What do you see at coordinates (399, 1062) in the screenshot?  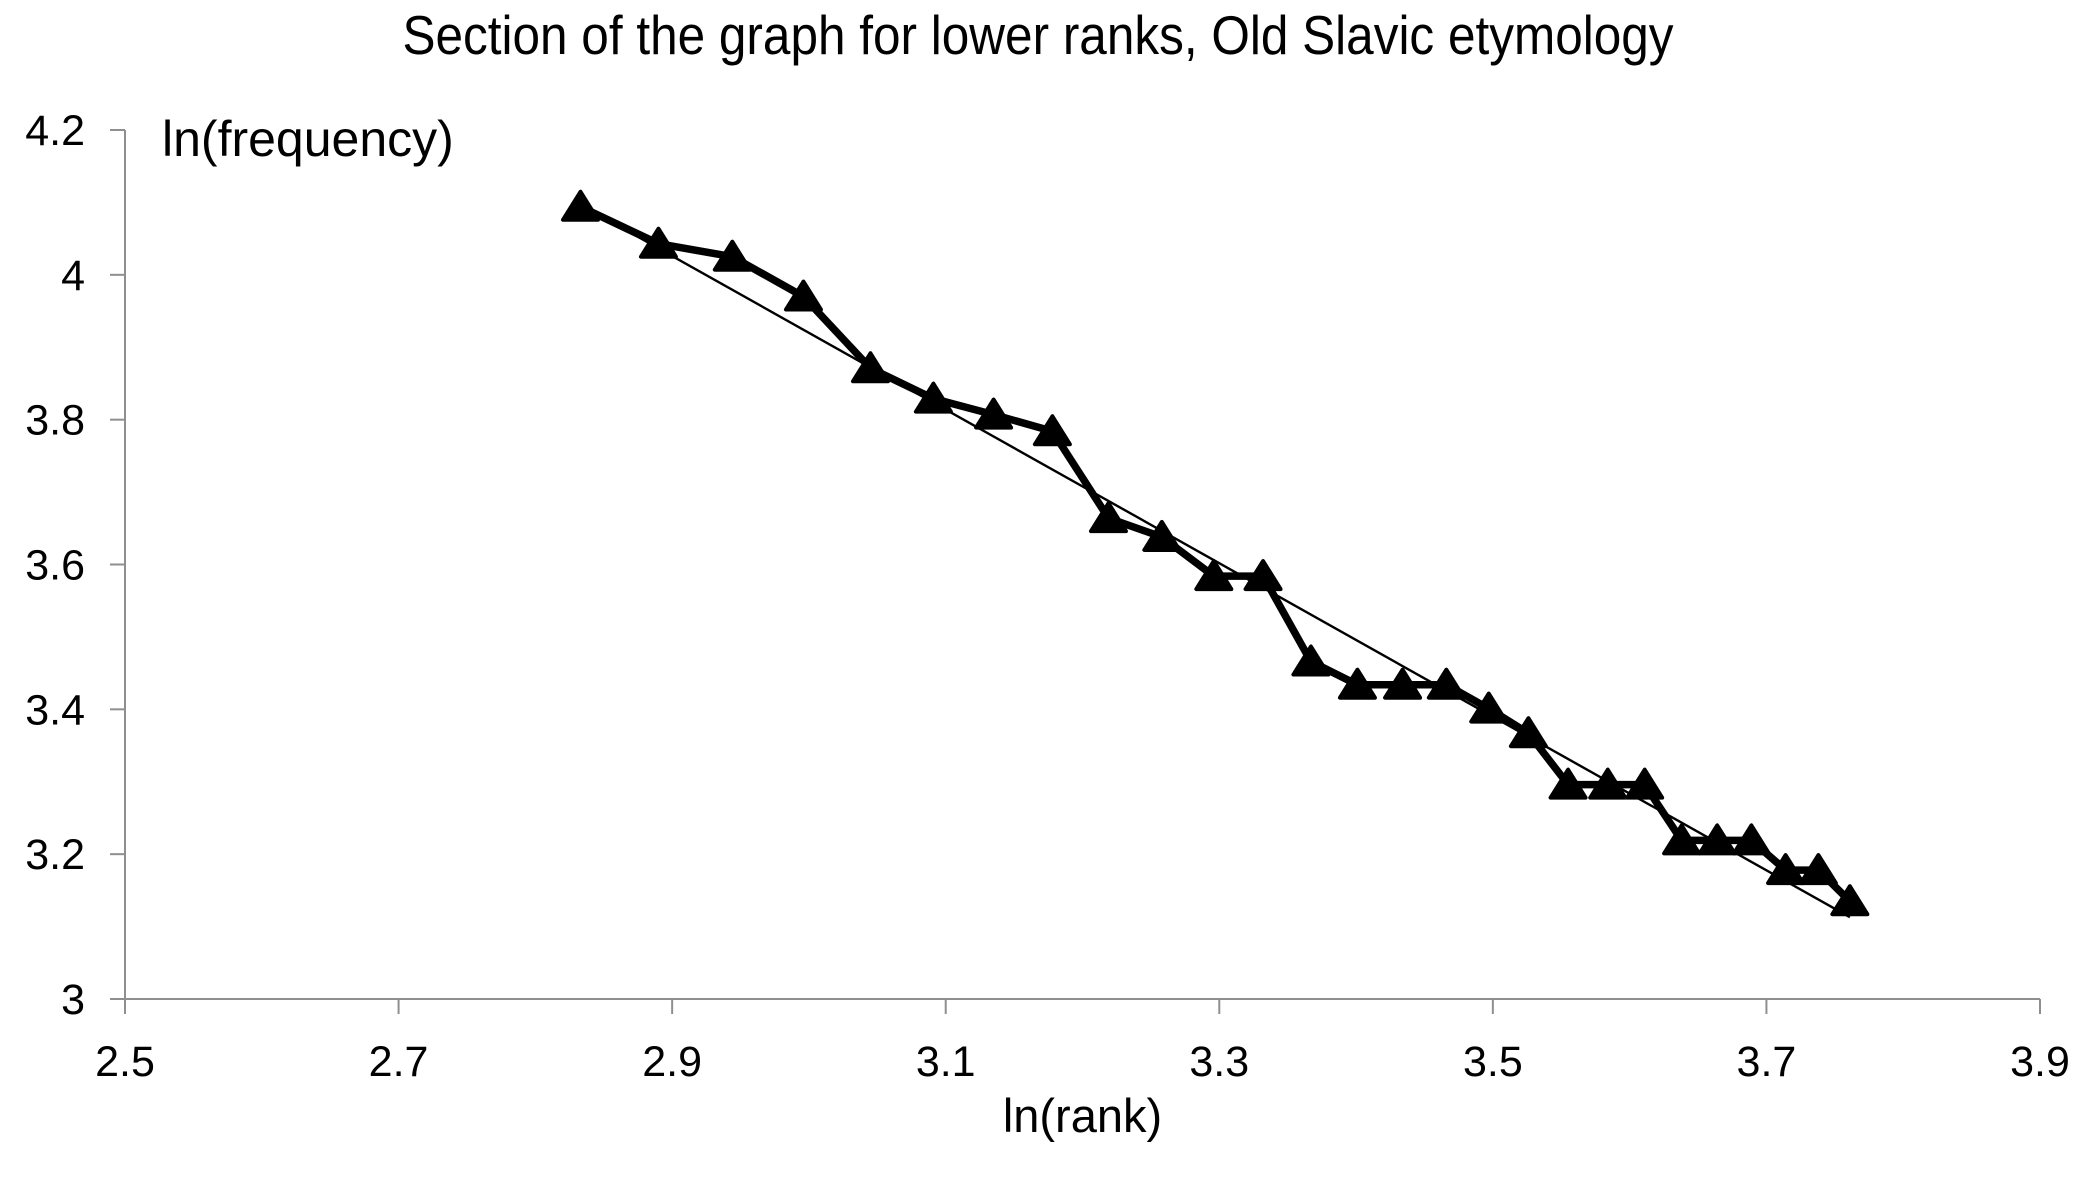 I see `x-tick-label: 2.7` at bounding box center [399, 1062].